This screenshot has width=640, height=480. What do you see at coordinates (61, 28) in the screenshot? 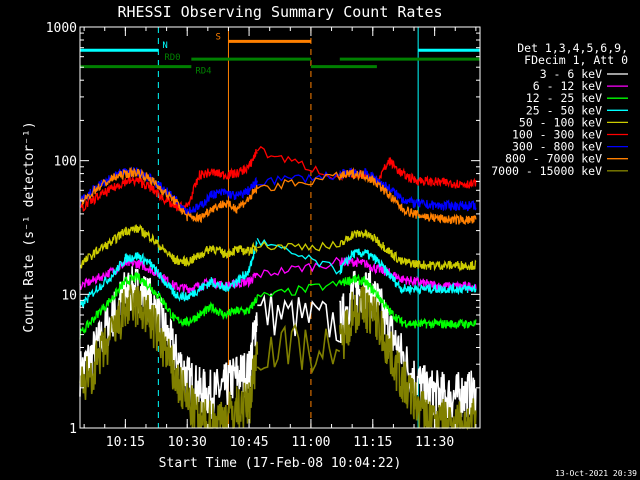
I see `y-tick-label: 1000` at bounding box center [61, 28].